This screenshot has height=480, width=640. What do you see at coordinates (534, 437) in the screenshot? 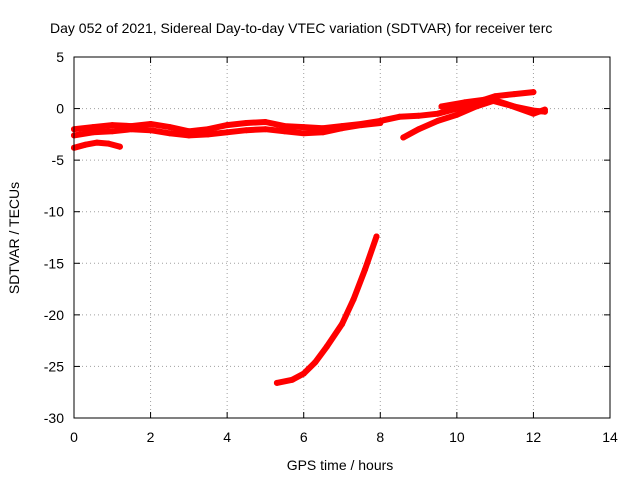
I see `x-tick-label: 12` at bounding box center [534, 437].